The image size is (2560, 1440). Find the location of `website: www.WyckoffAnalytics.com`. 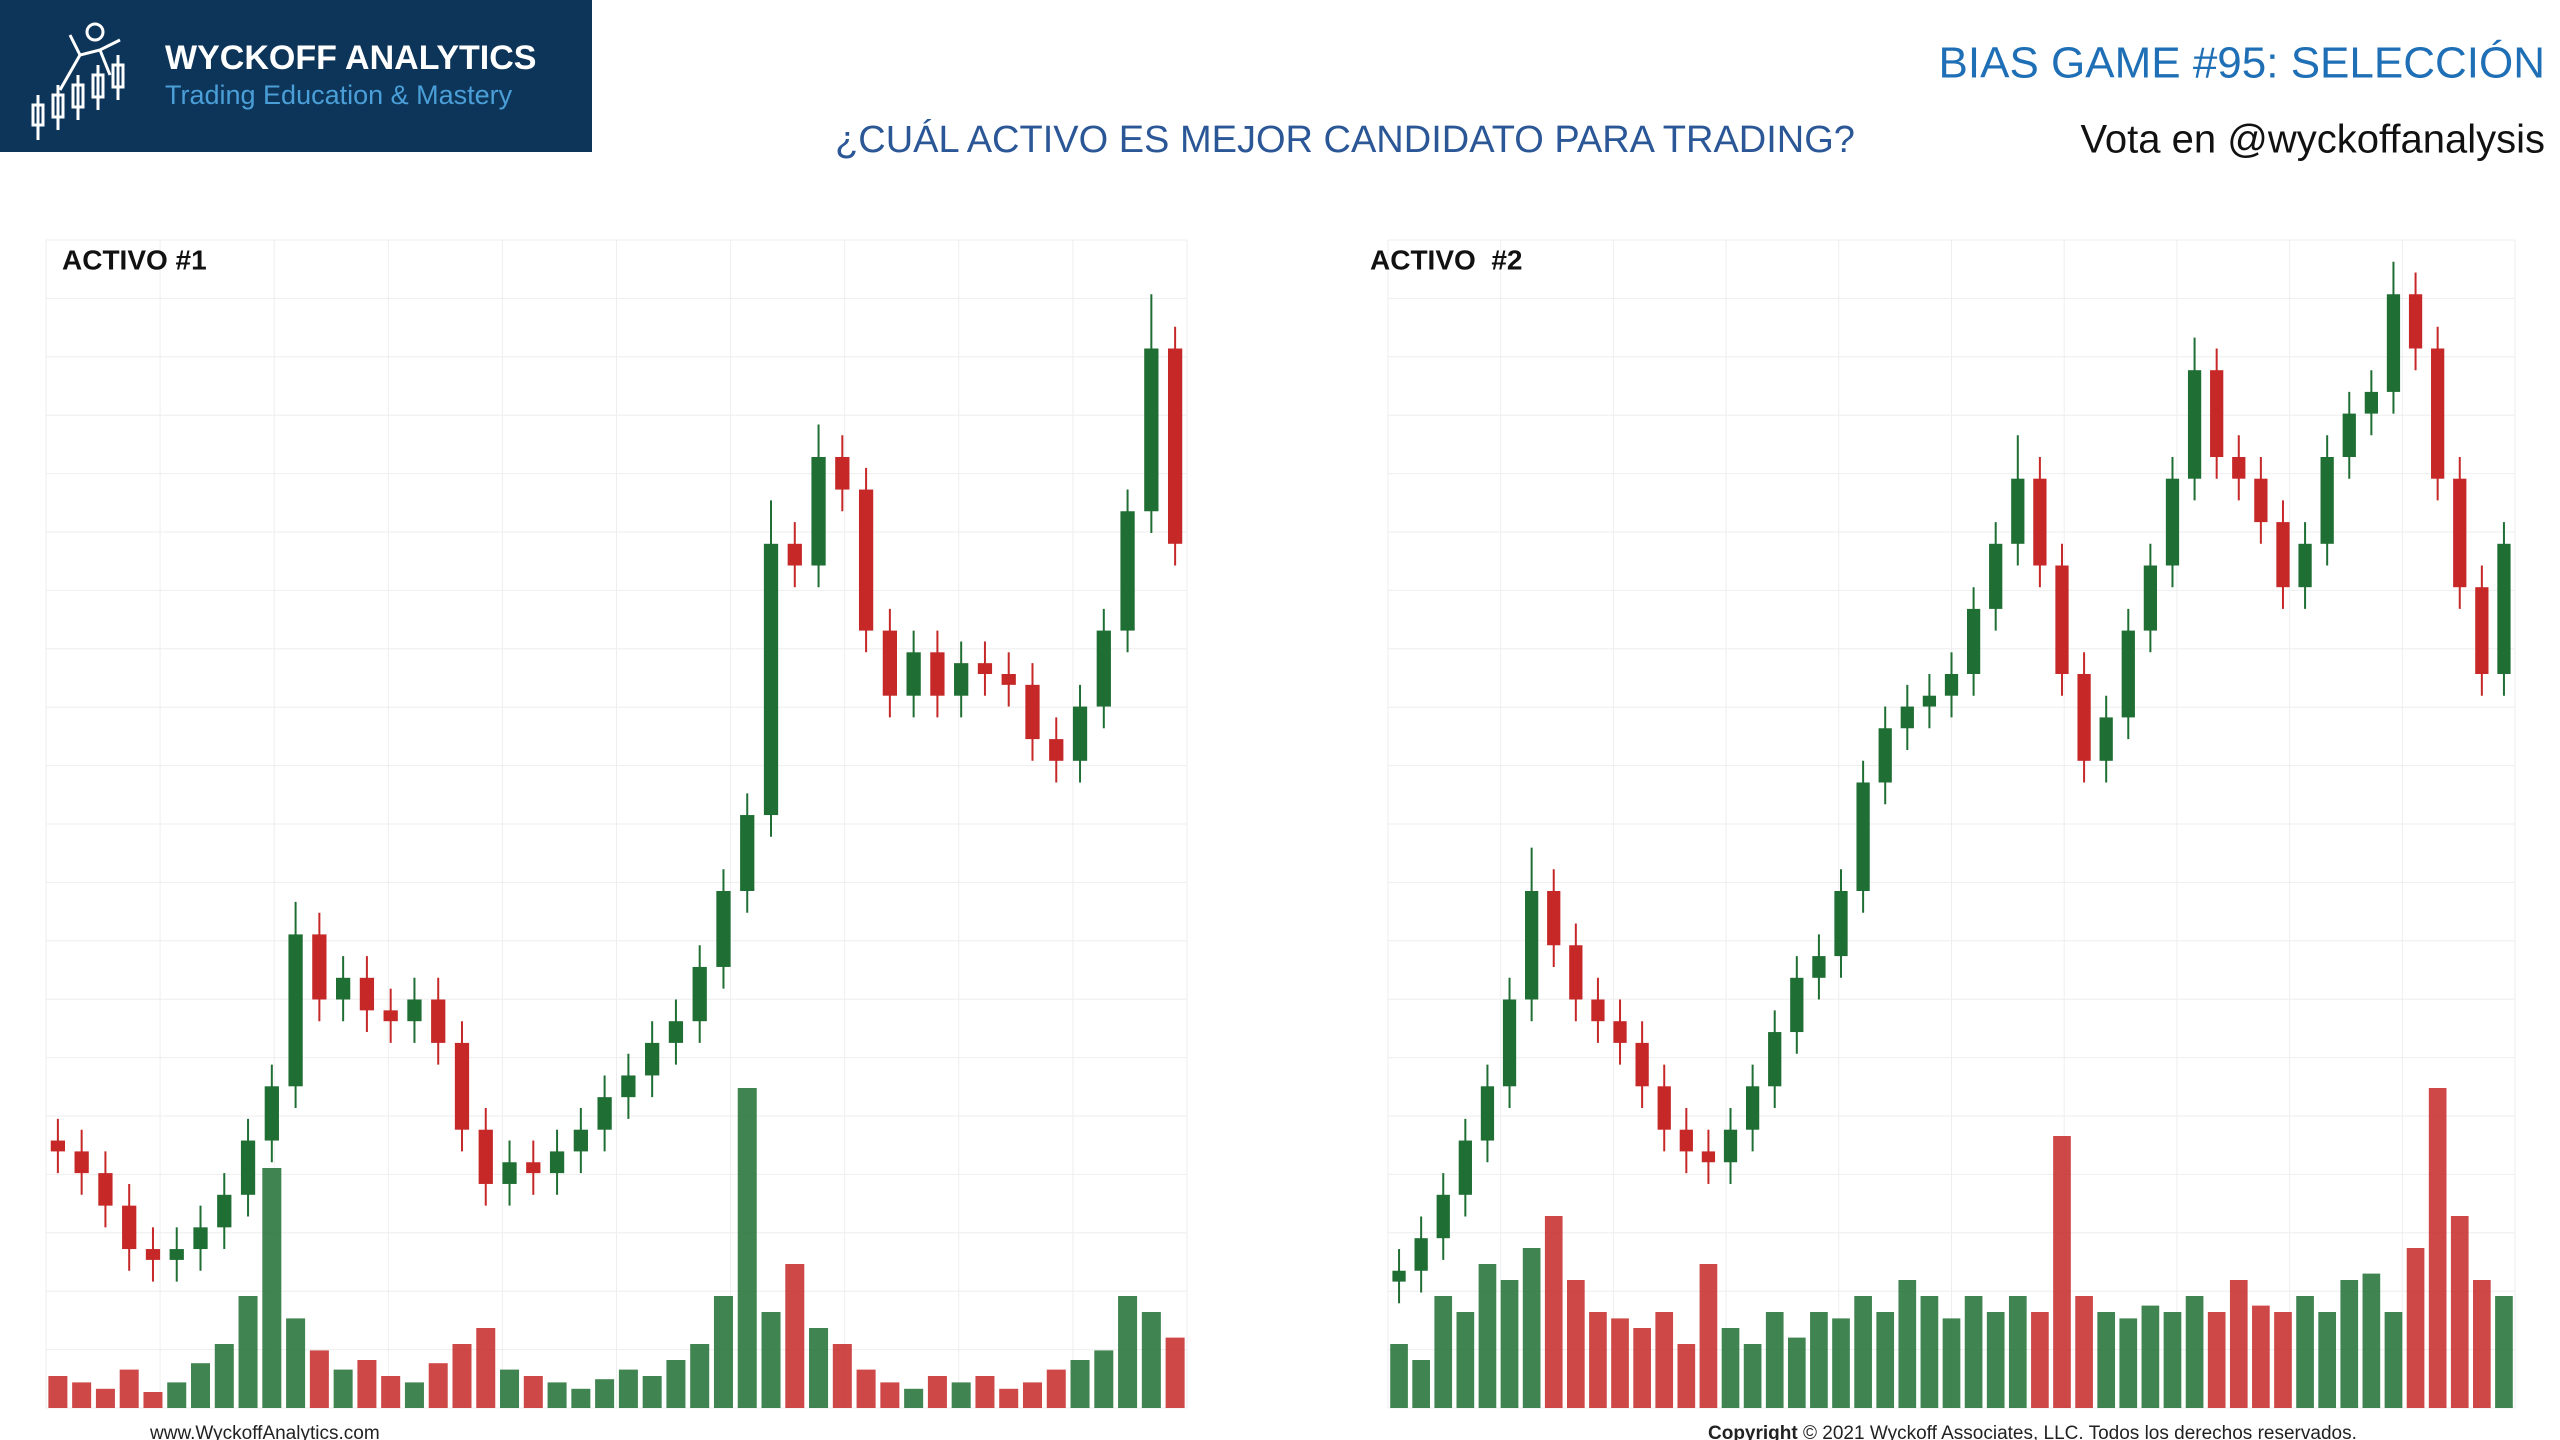

website: www.WyckoffAnalytics.com is located at coordinates (264, 1431).